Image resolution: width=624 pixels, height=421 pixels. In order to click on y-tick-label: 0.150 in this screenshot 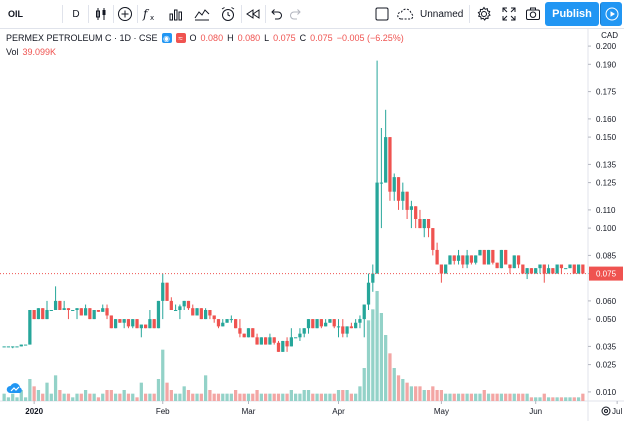, I will do `click(606, 137)`.